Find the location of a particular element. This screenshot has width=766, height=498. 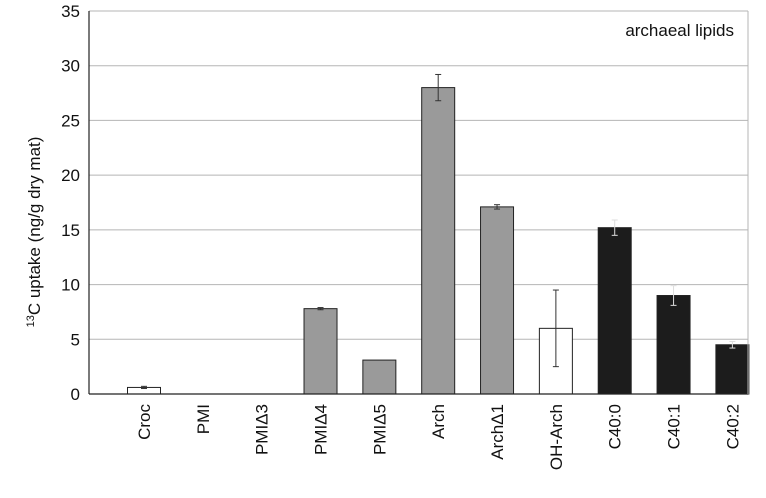

y-tick-label: 5 is located at coordinates (75, 339).